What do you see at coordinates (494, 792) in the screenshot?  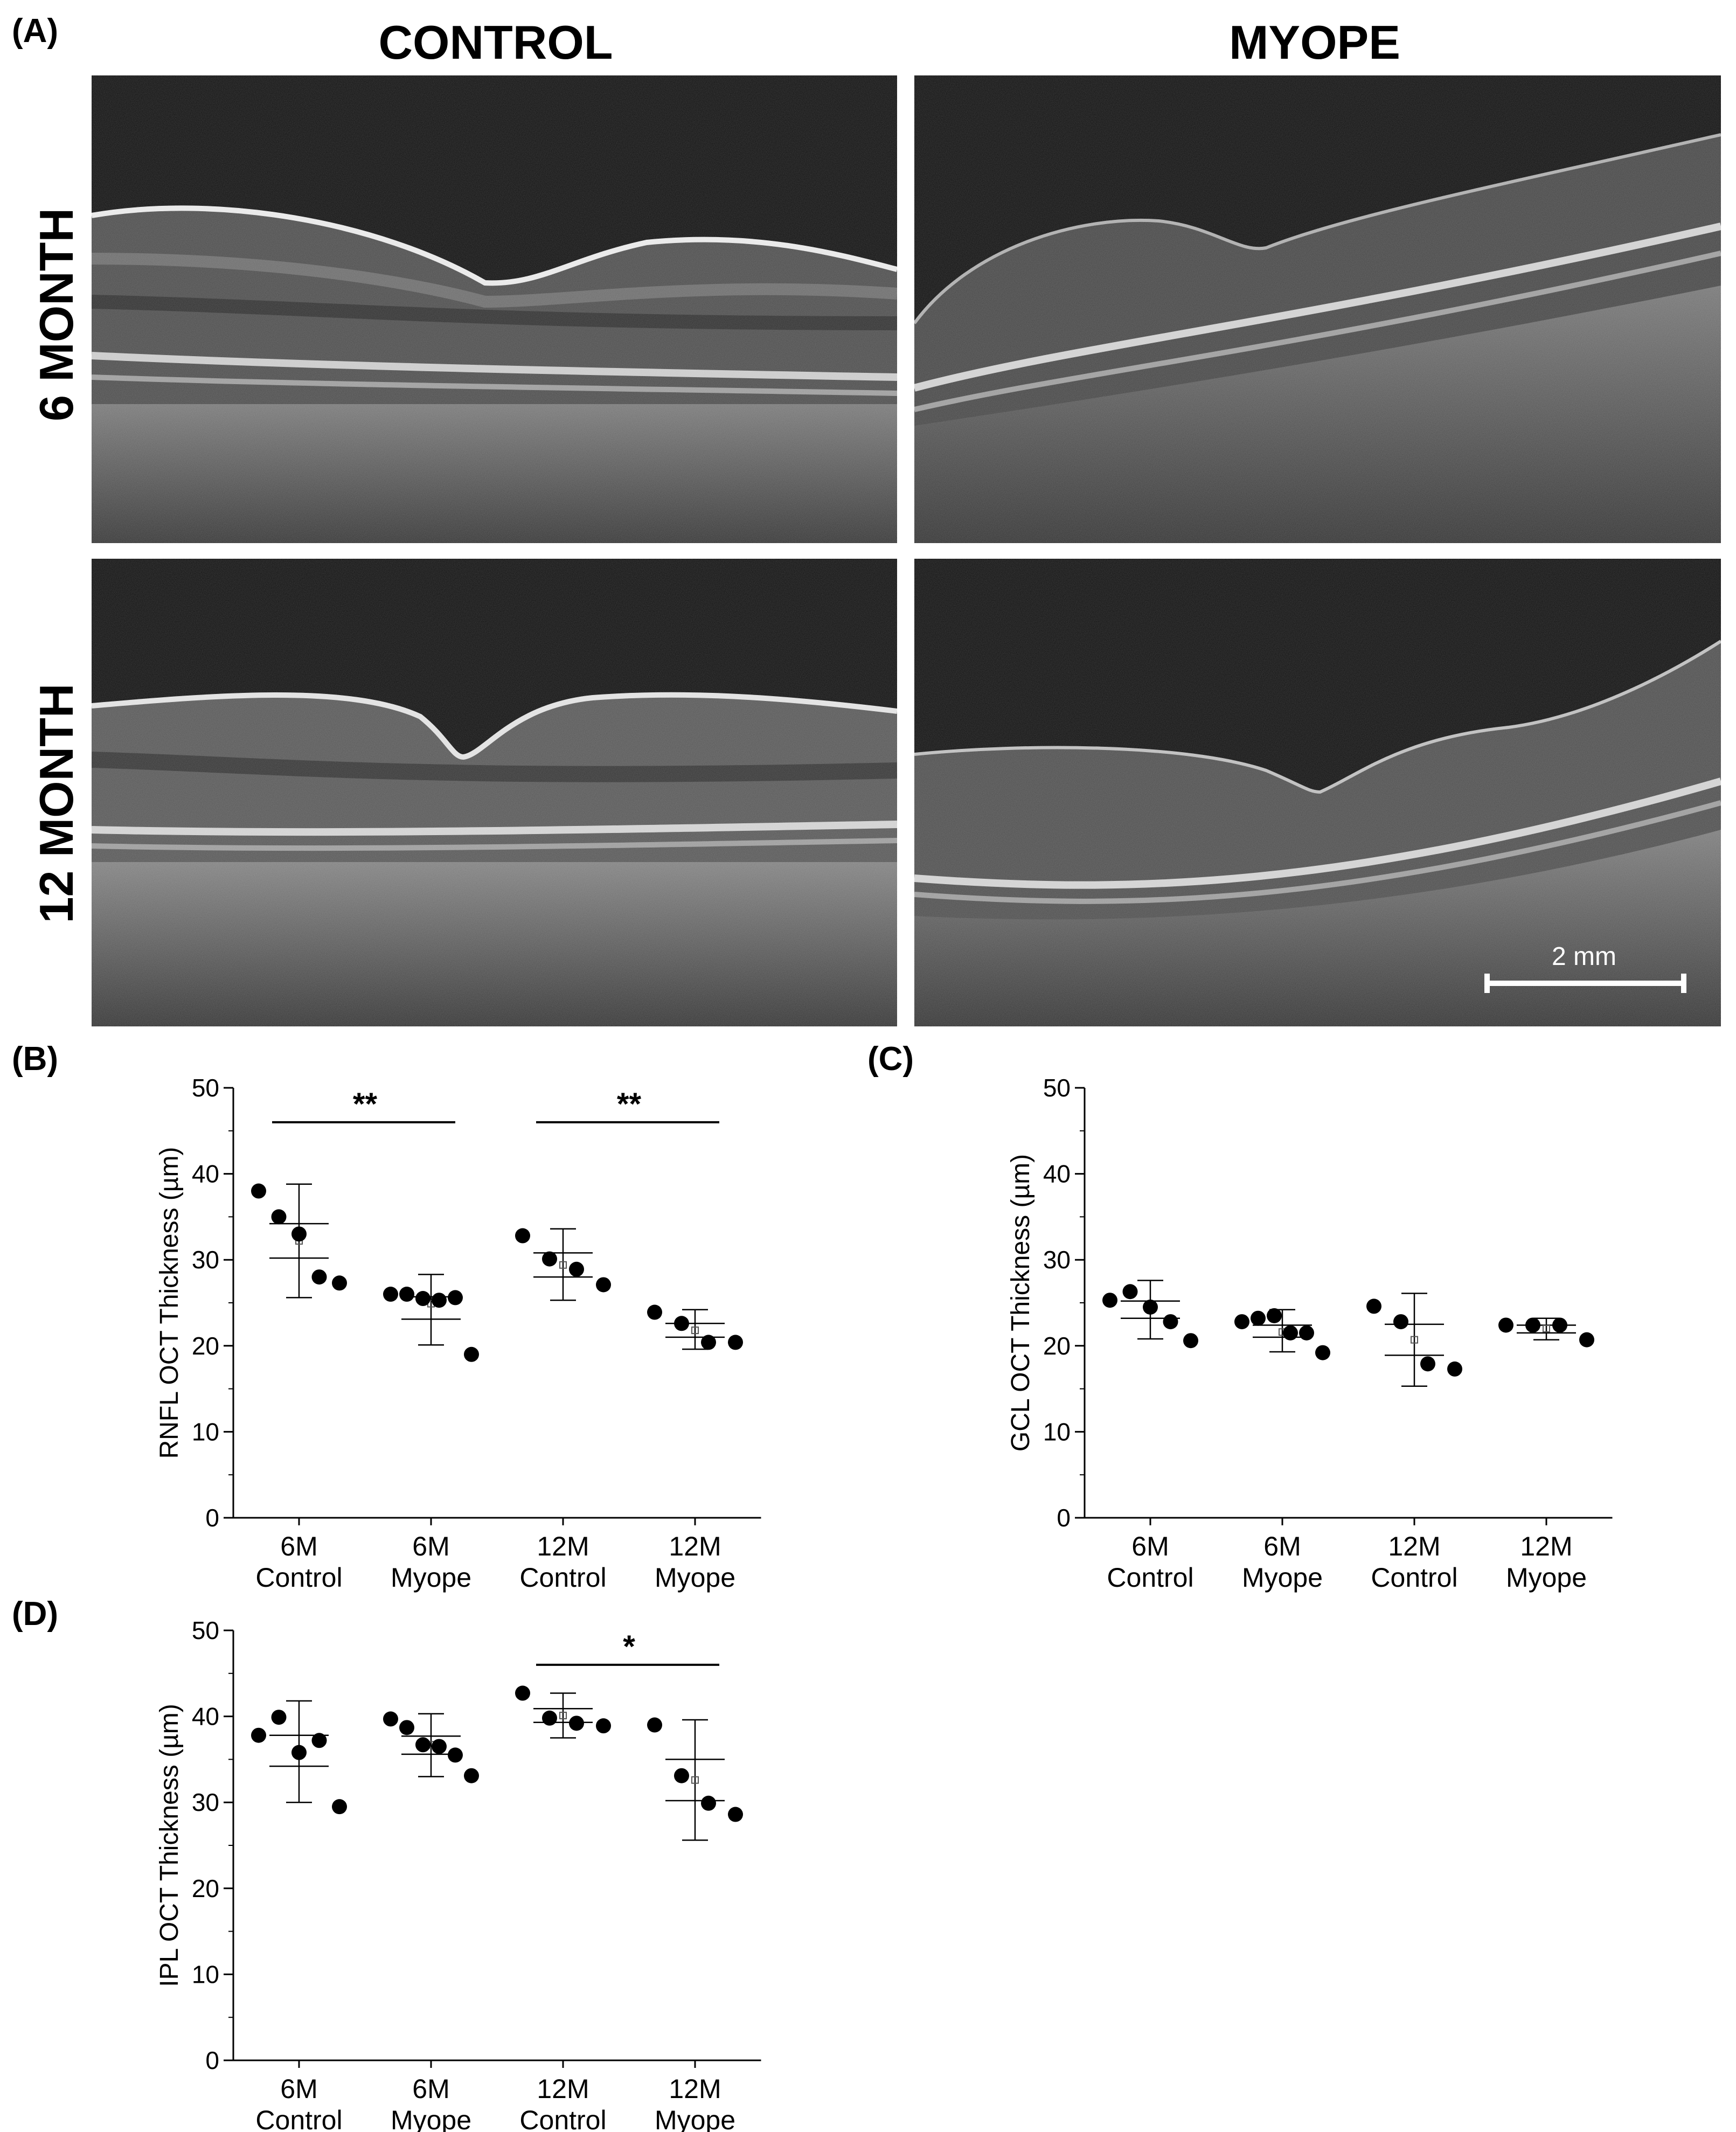 I see `oct-image-12m-control` at bounding box center [494, 792].